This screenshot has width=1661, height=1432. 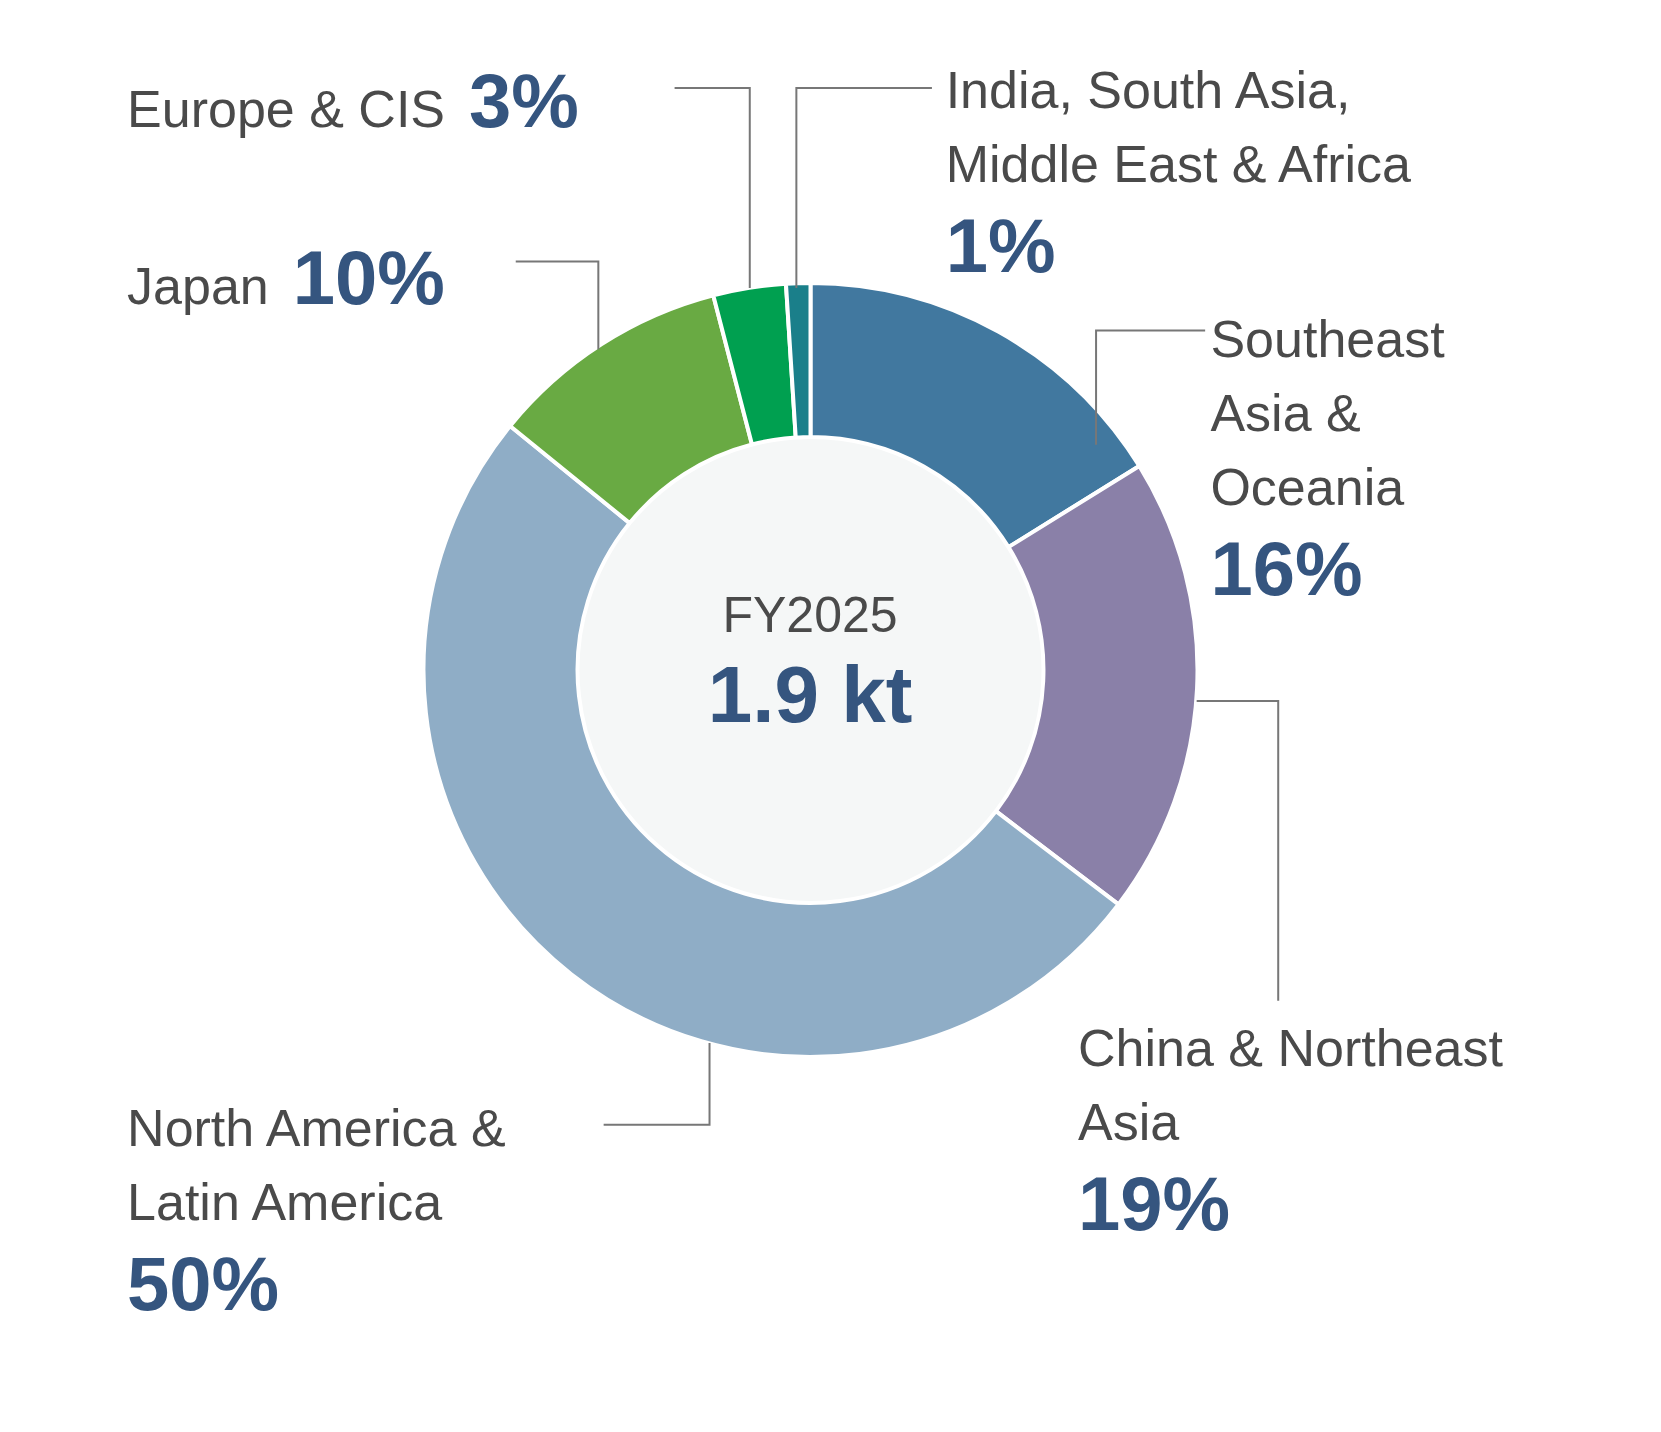 What do you see at coordinates (810, 615) in the screenshot?
I see `text: FY2025` at bounding box center [810, 615].